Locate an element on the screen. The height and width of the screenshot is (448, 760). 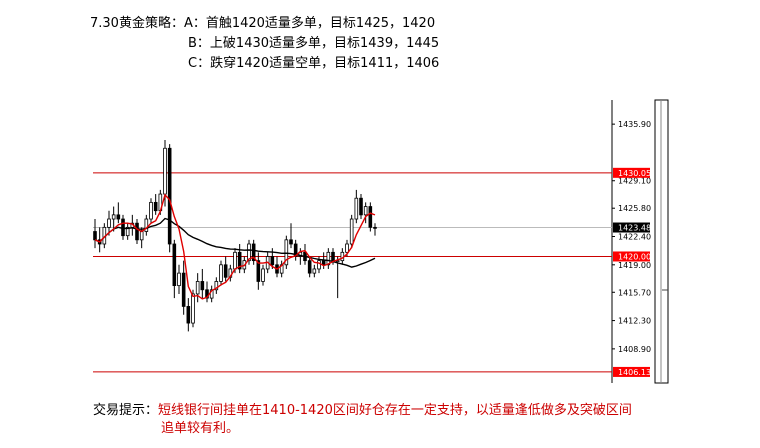
level-price-tag-label: 1406.13 is located at coordinates (634, 372).